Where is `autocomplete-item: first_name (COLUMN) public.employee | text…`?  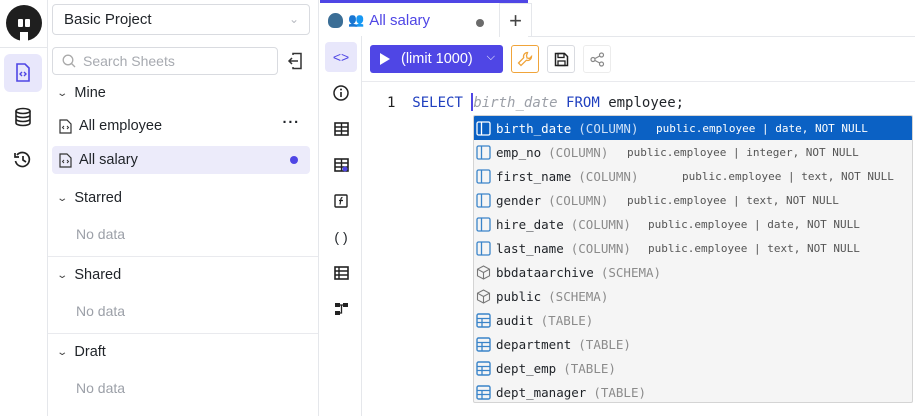
autocomplete-item: first_name (COLUMN) public.employee | text… is located at coordinates (693, 176).